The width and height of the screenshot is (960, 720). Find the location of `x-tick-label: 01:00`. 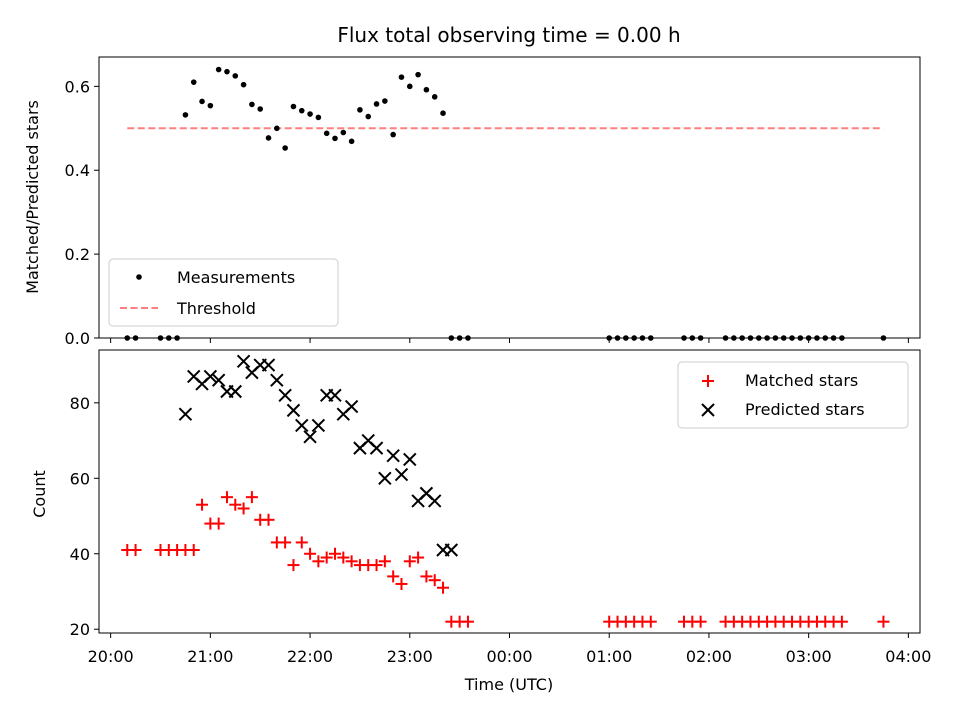

x-tick-label: 01:00 is located at coordinates (609, 656).